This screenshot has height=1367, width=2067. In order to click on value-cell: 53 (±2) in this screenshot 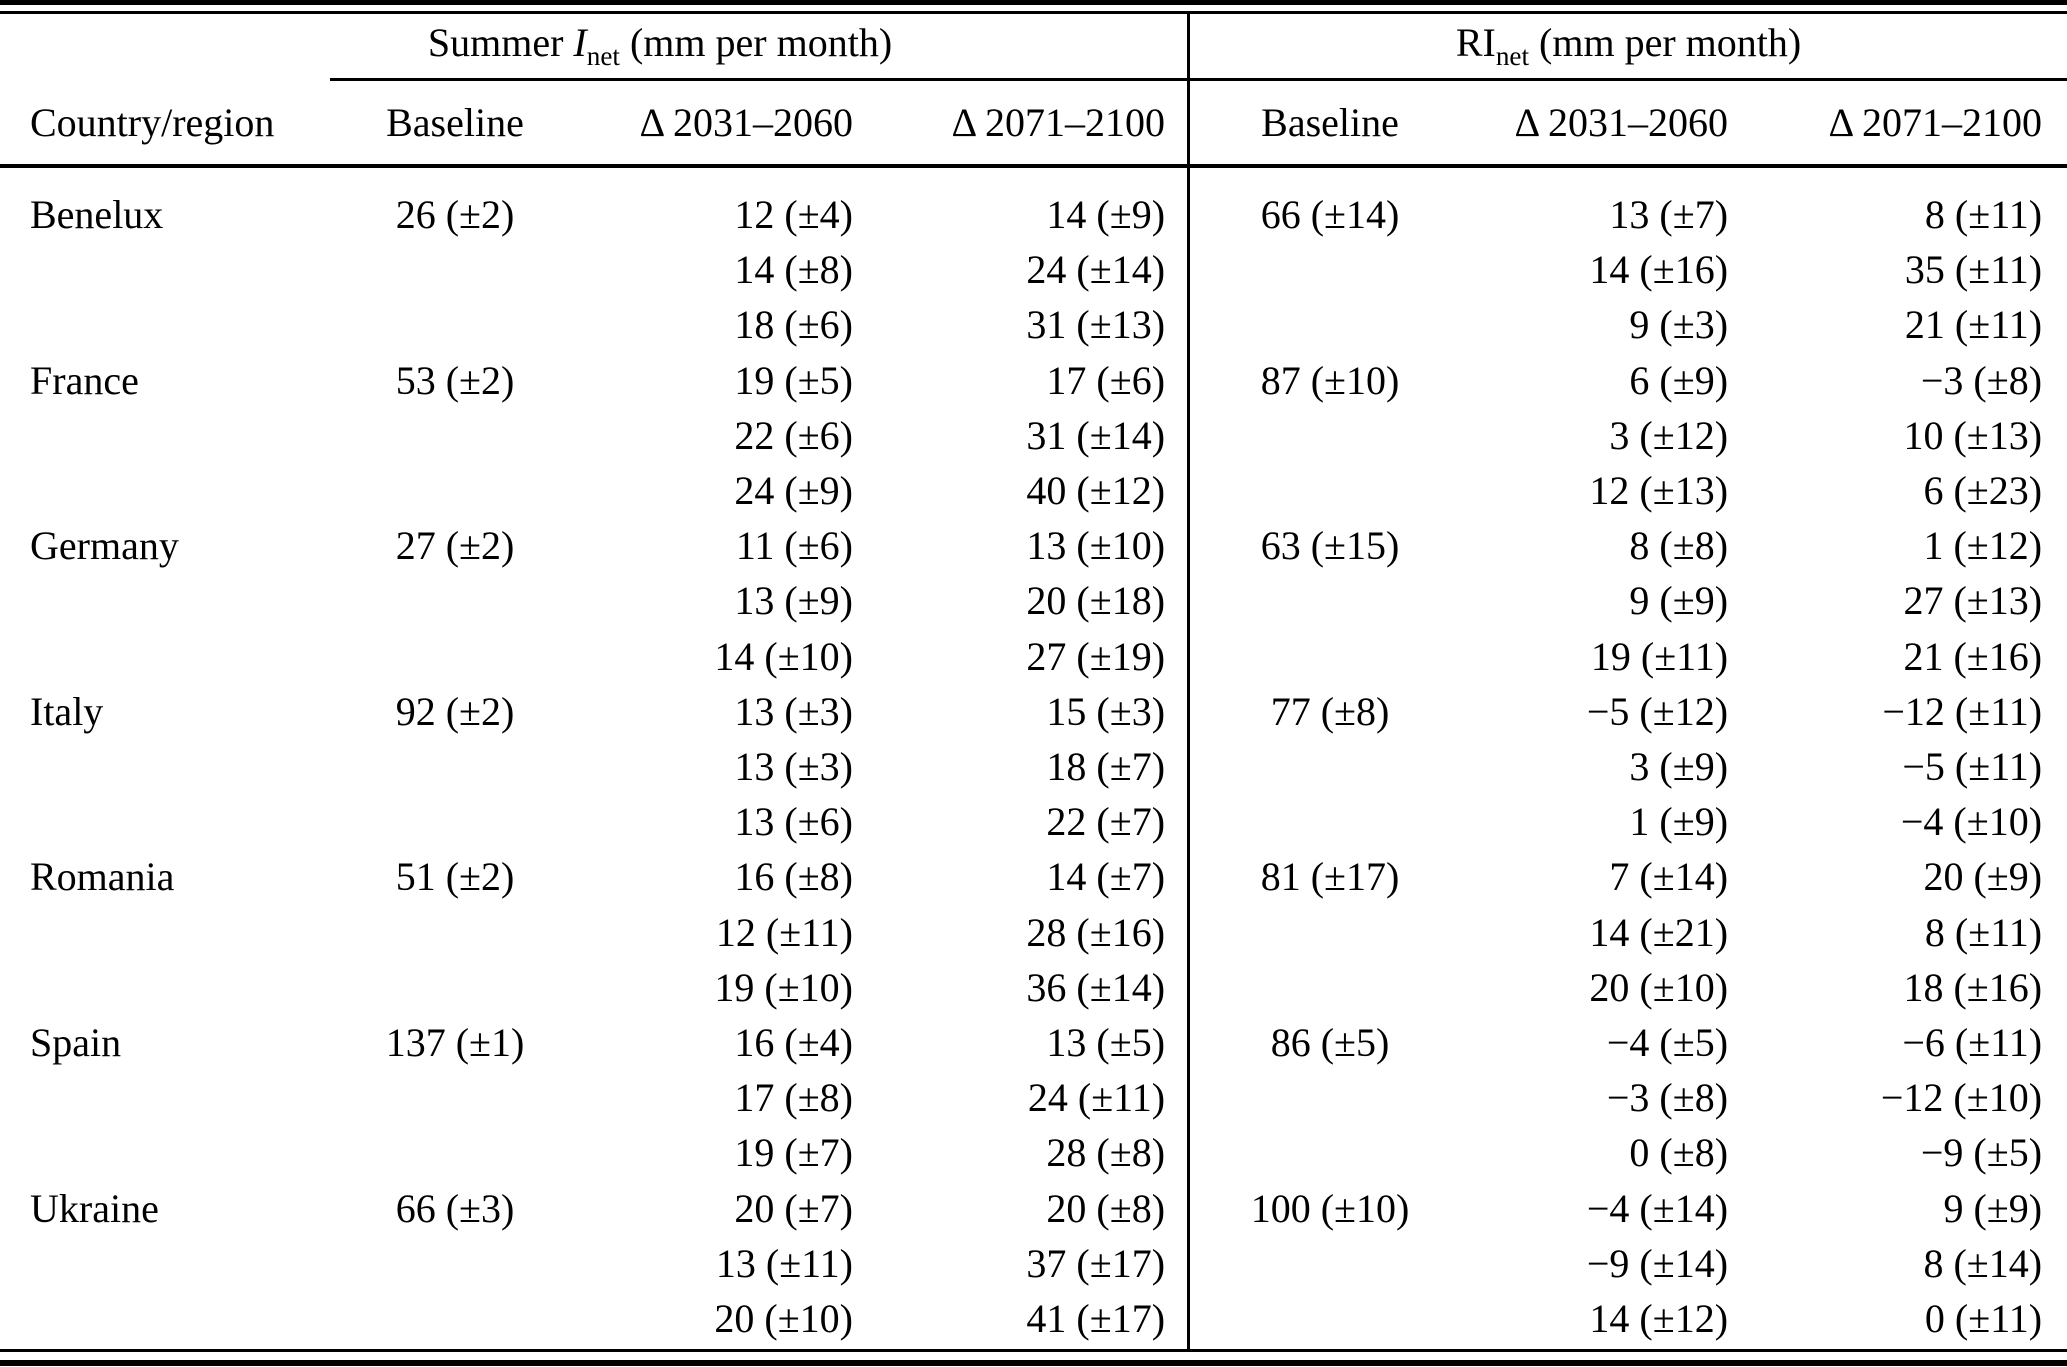, I will do `click(455, 380)`.